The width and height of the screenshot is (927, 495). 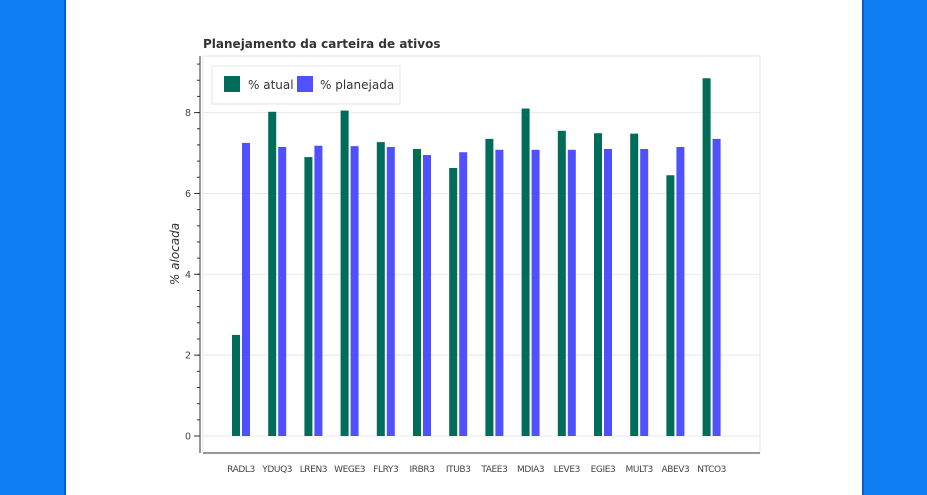 I want to click on bar-atual-ntco3, so click(x=706, y=257).